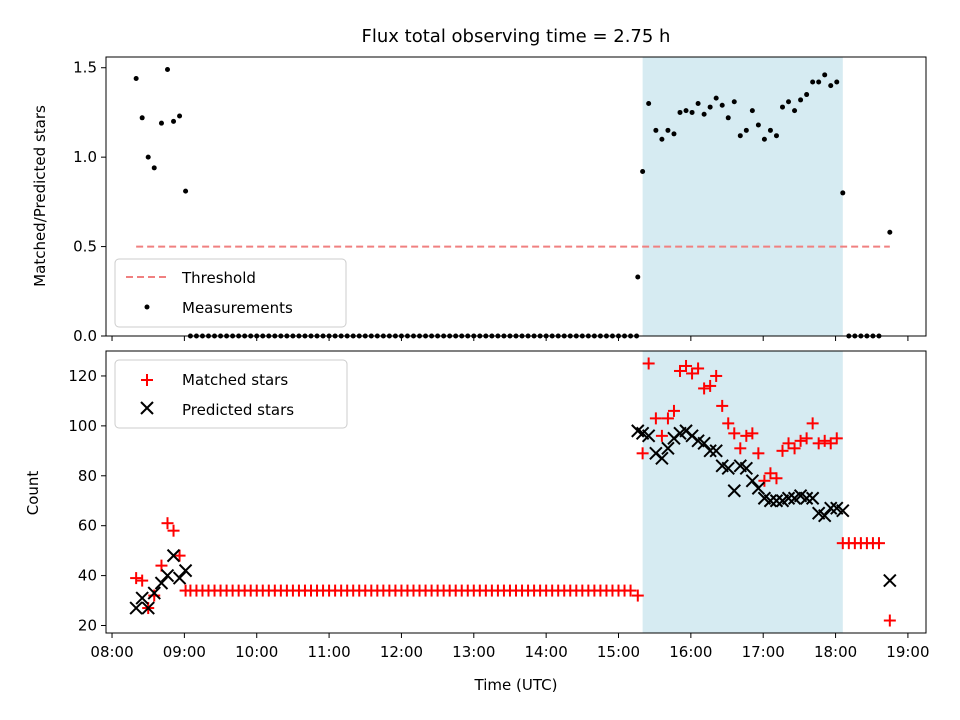 This screenshot has width=960, height=720. What do you see at coordinates (231, 394) in the screenshot?
I see `bottom-legend: Matched stars Predicted stars` at bounding box center [231, 394].